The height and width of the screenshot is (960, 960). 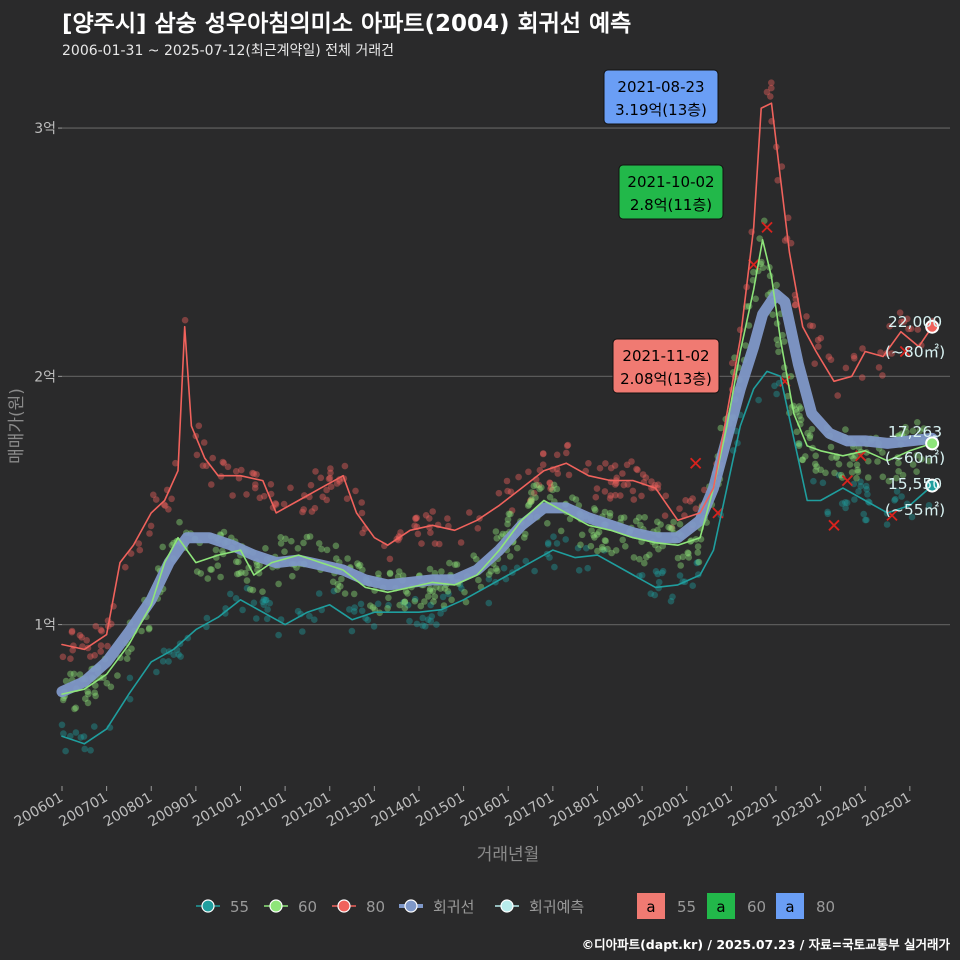 What do you see at coordinates (915, 352) in the screenshot?
I see `end-area-label: (~80㎡)` at bounding box center [915, 352].